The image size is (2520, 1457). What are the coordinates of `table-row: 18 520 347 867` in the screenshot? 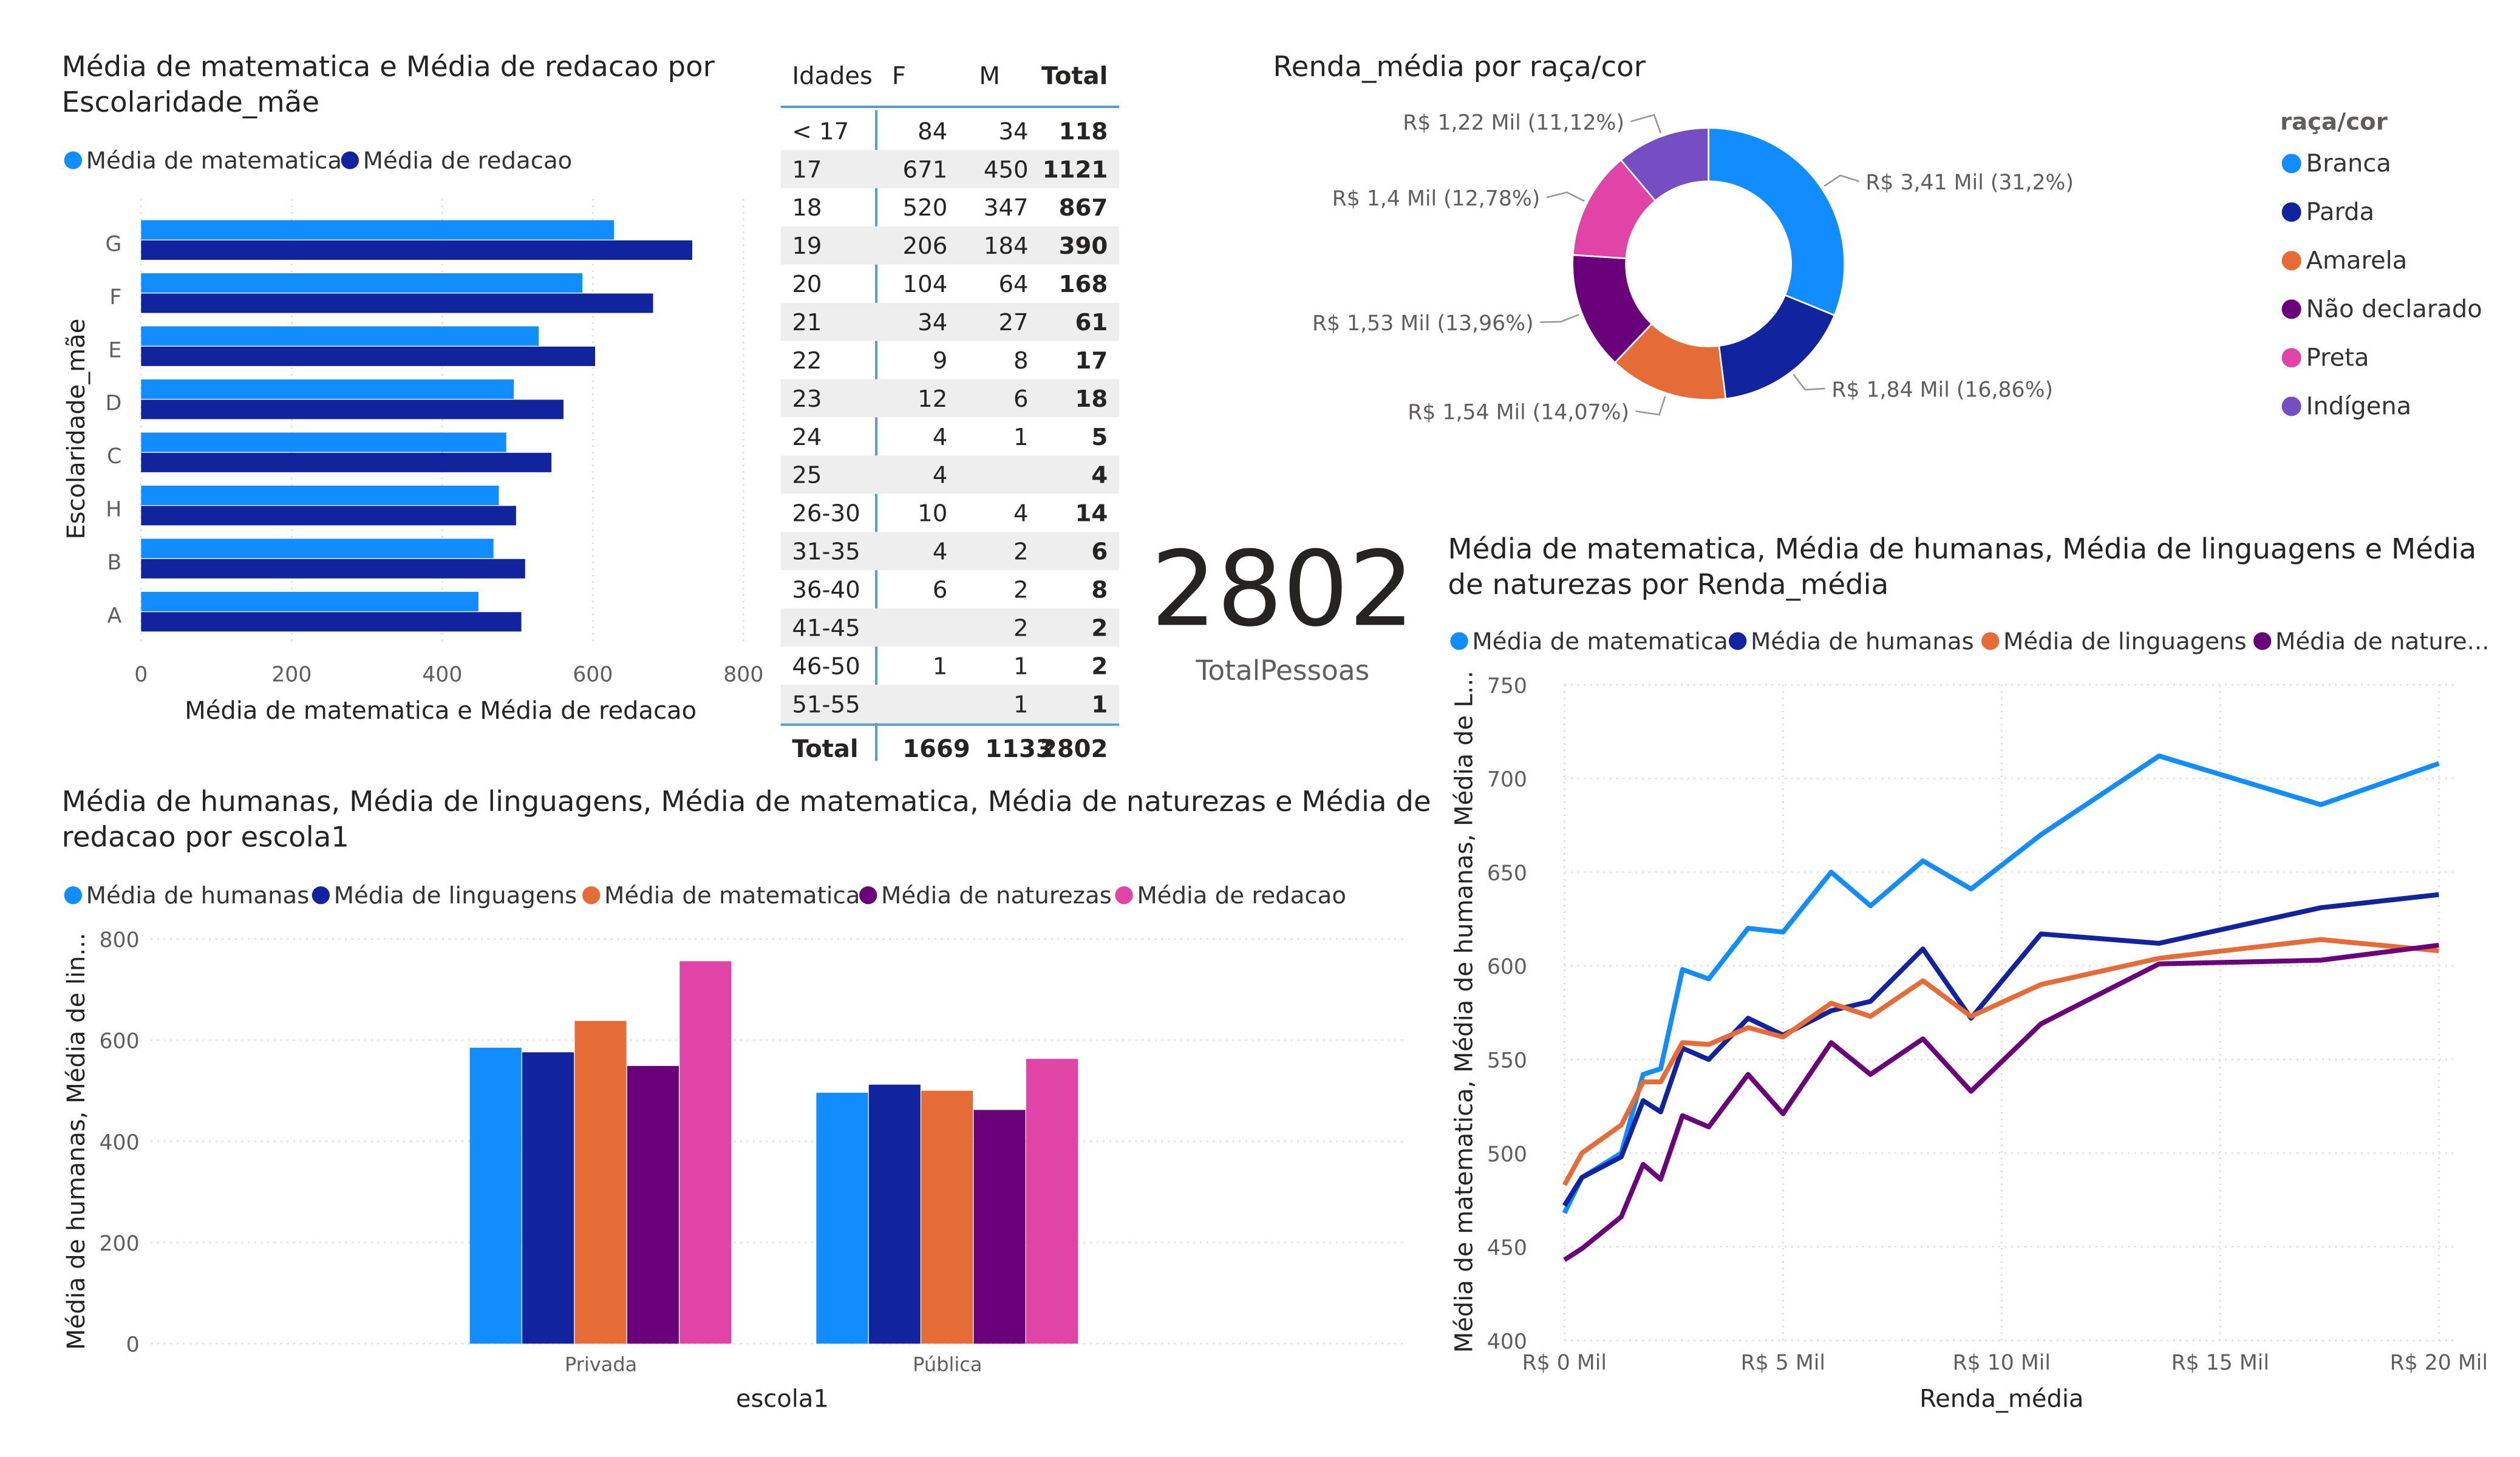 It's located at (950, 208).